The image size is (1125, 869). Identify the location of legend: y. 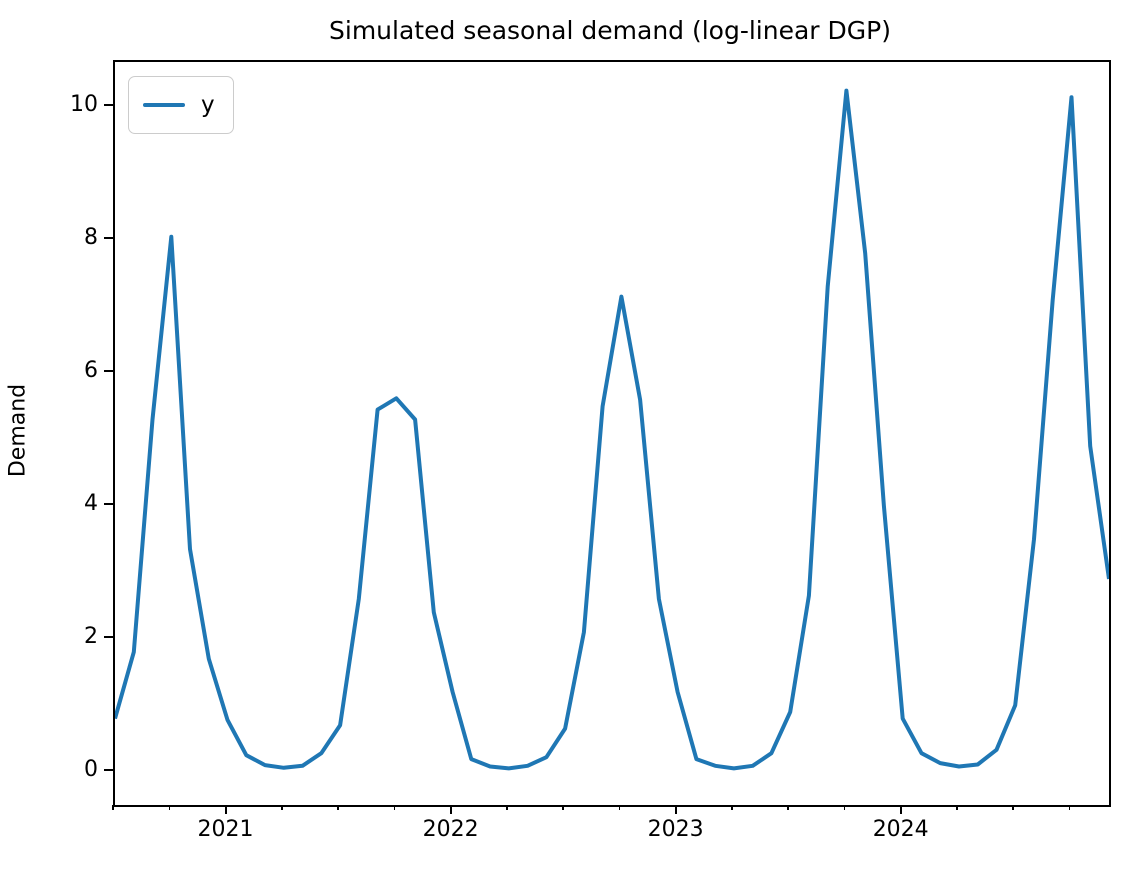
(181, 105).